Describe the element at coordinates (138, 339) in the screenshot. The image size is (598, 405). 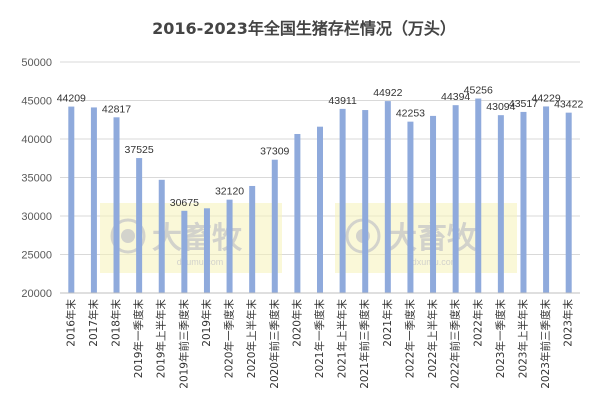
I see `x-tick-label: 2019年一季度末` at that location.